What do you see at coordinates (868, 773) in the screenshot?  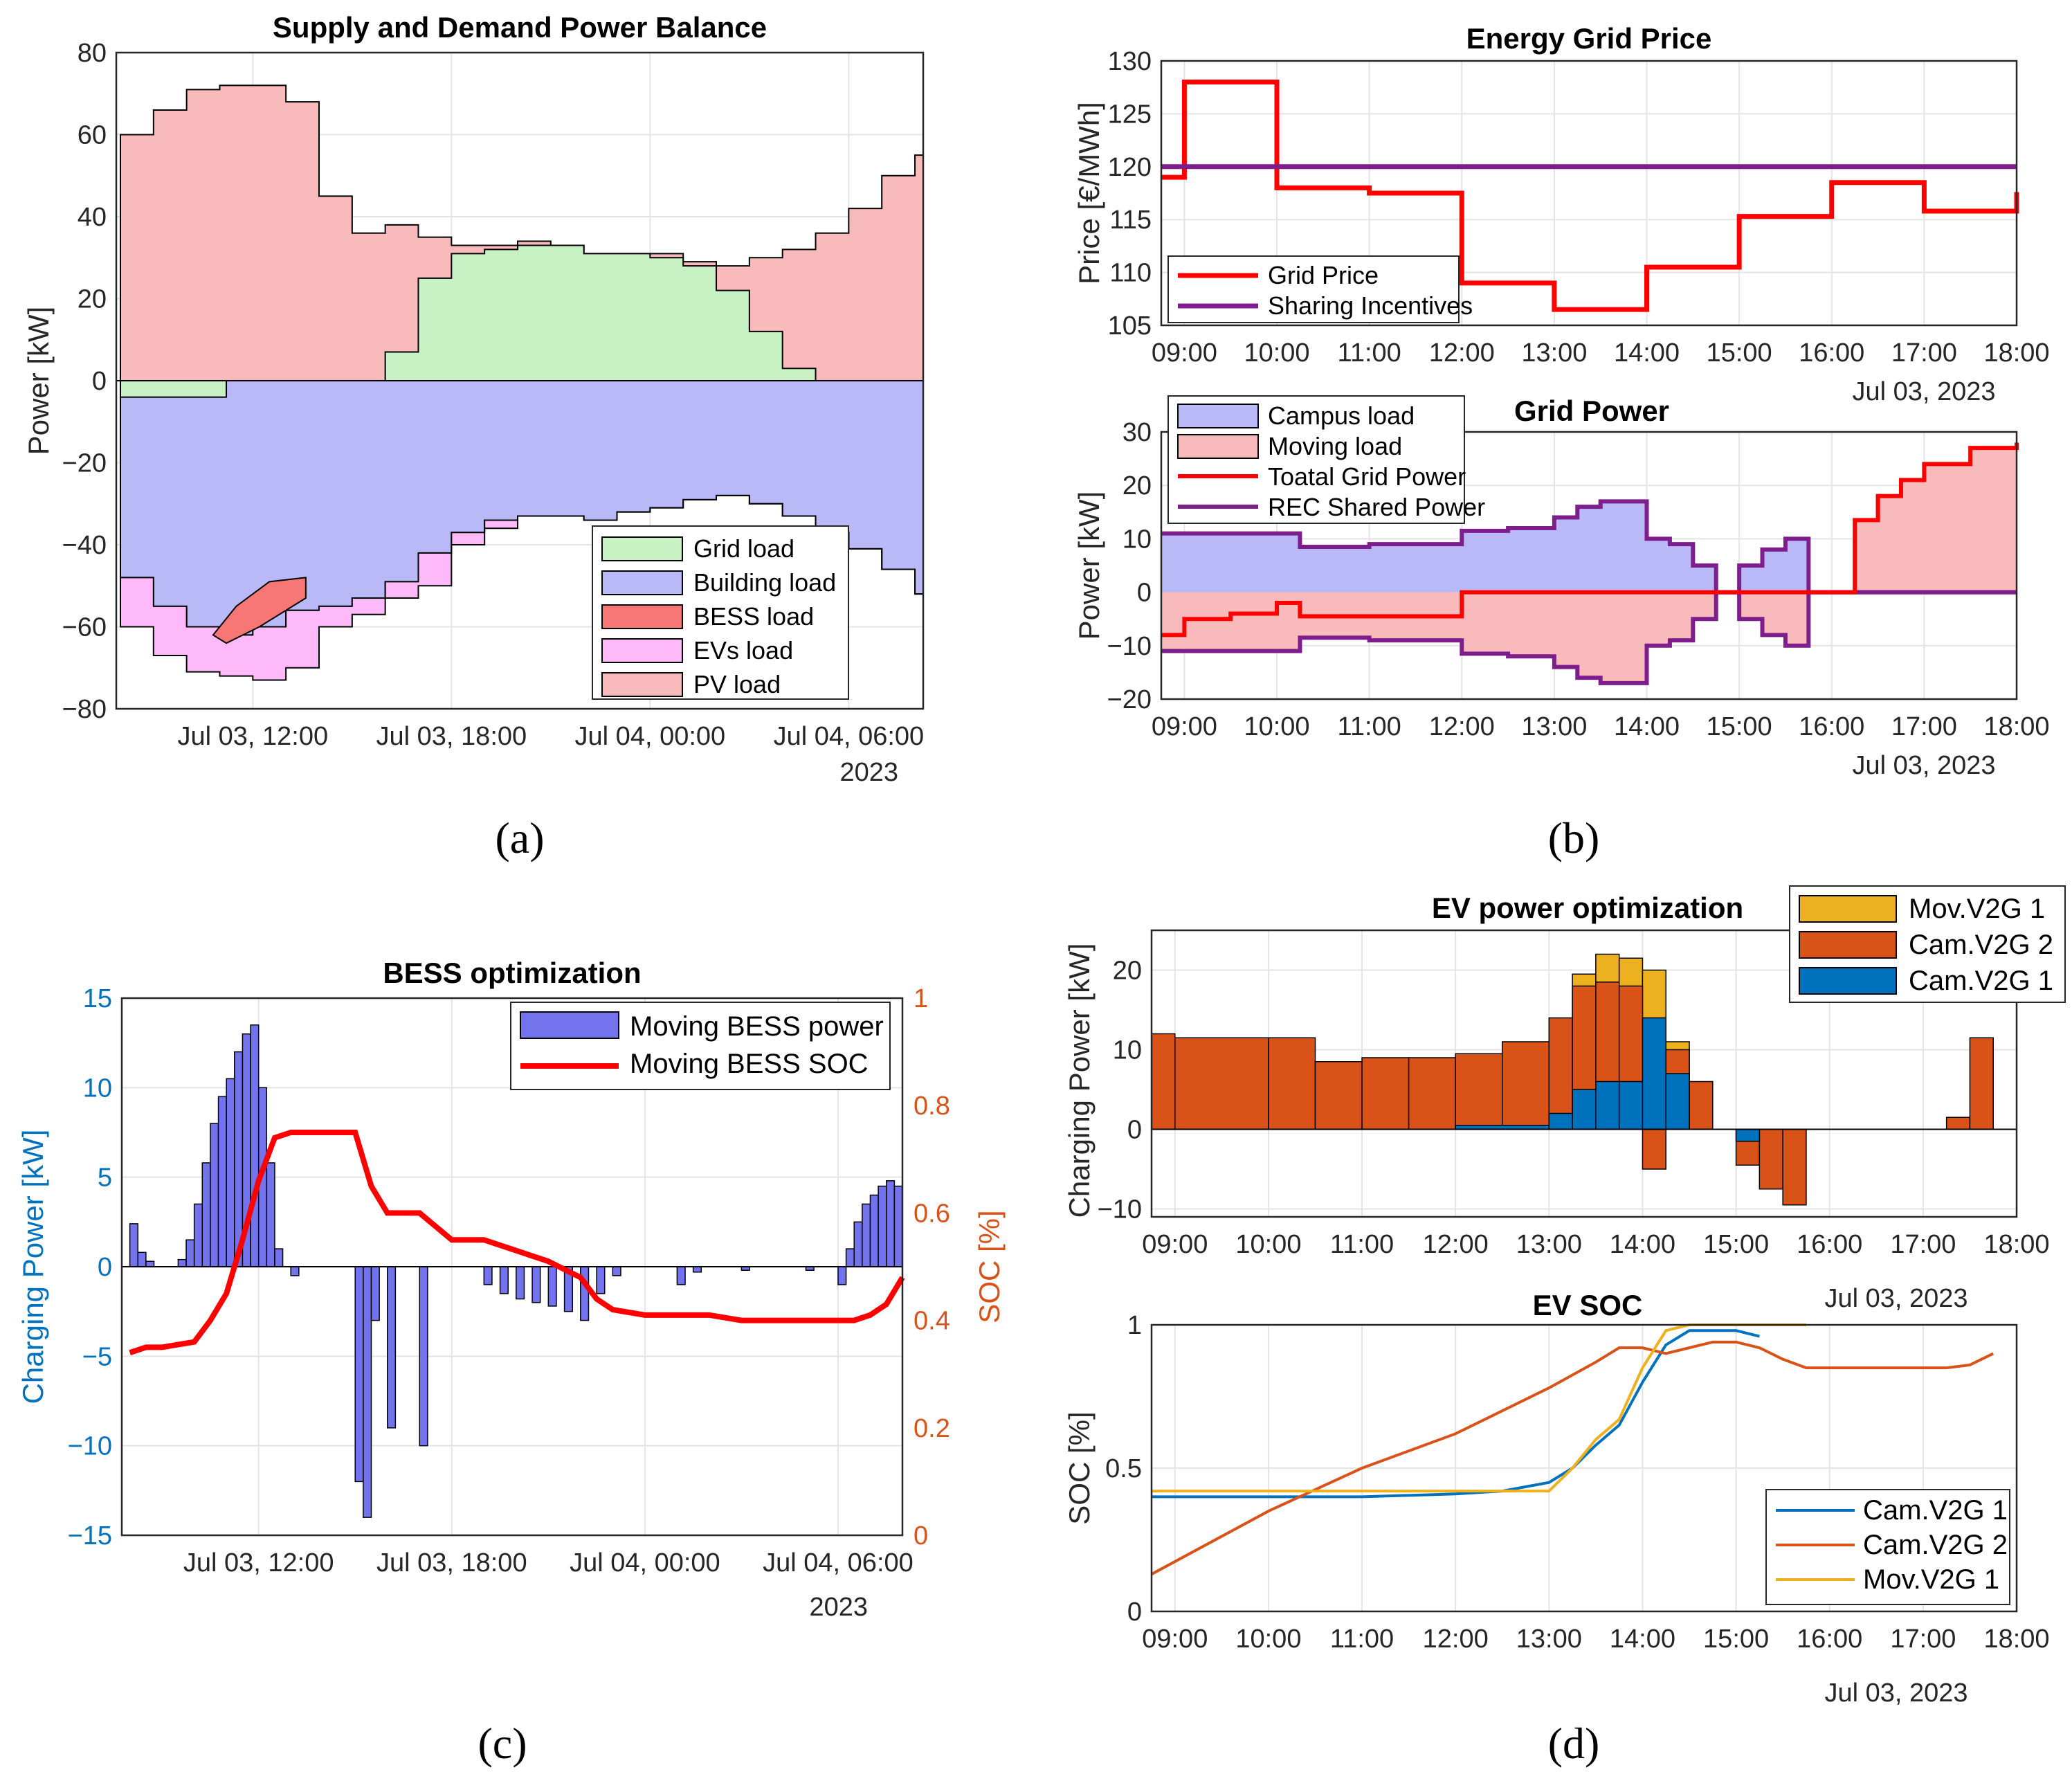 I see `a-year: 2023` at bounding box center [868, 773].